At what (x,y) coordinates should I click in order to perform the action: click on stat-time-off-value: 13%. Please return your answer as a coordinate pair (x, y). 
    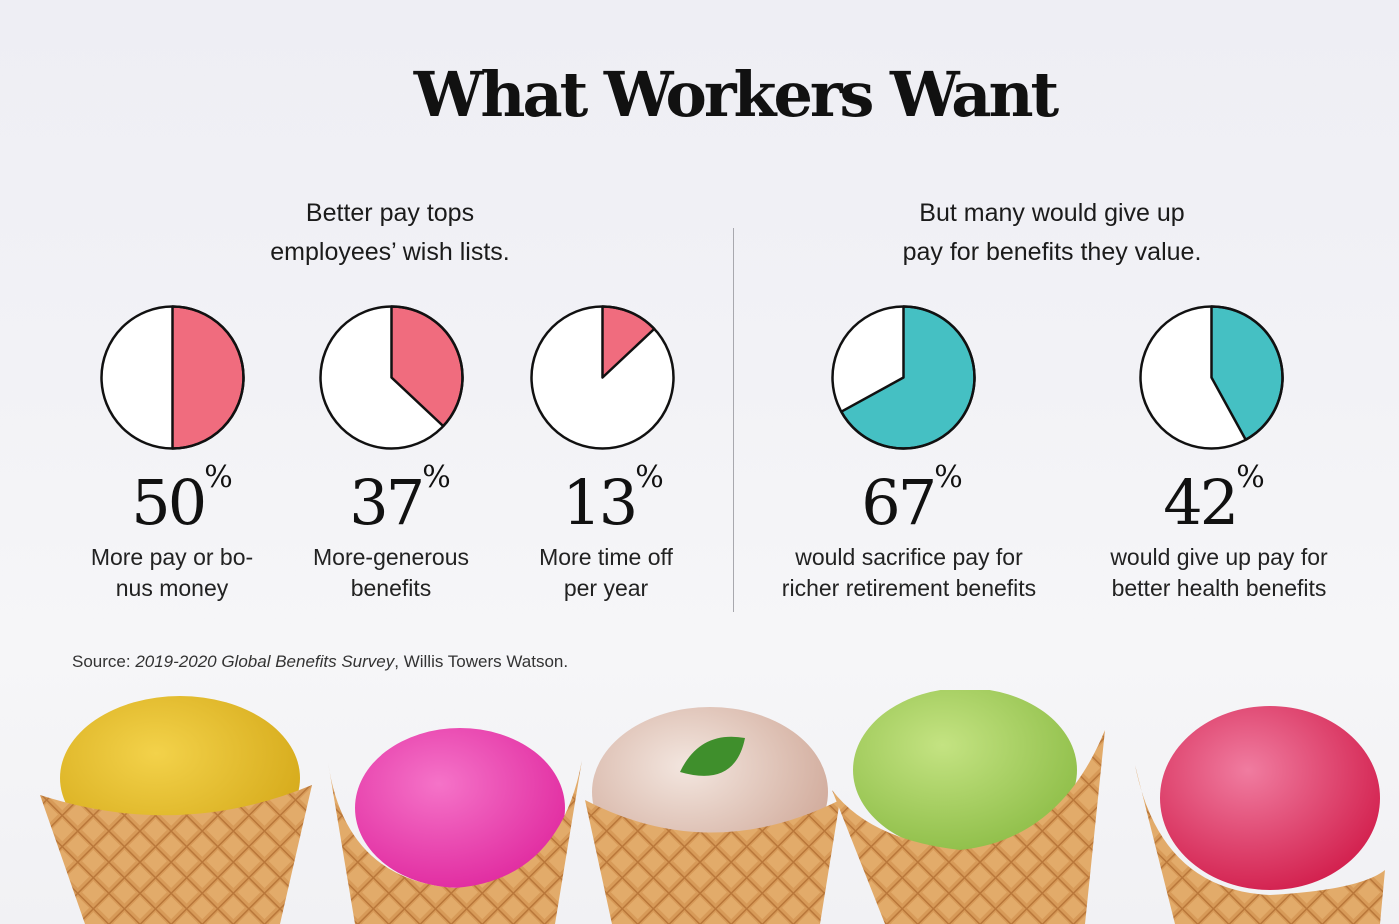
    Looking at the image, I should click on (613, 499).